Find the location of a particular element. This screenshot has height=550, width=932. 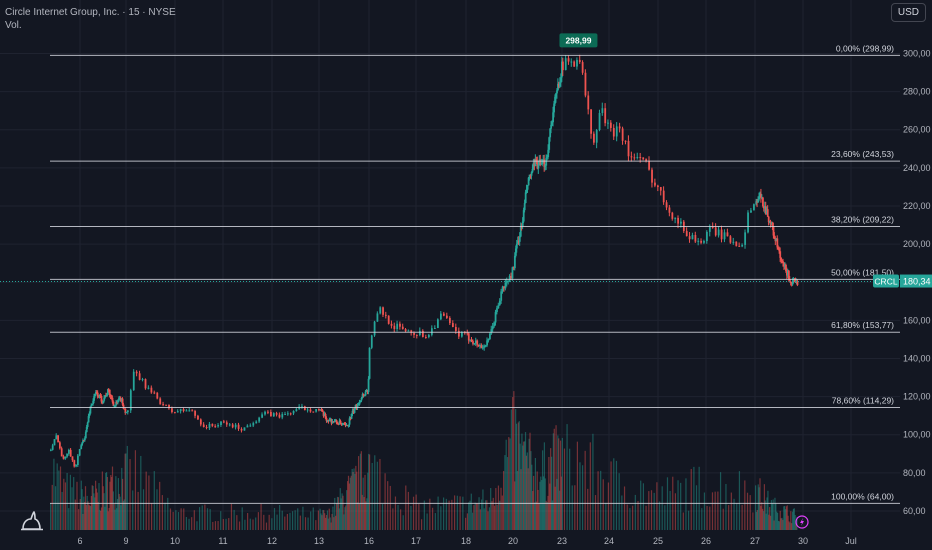

x-tick-label: 24 is located at coordinates (609, 541).